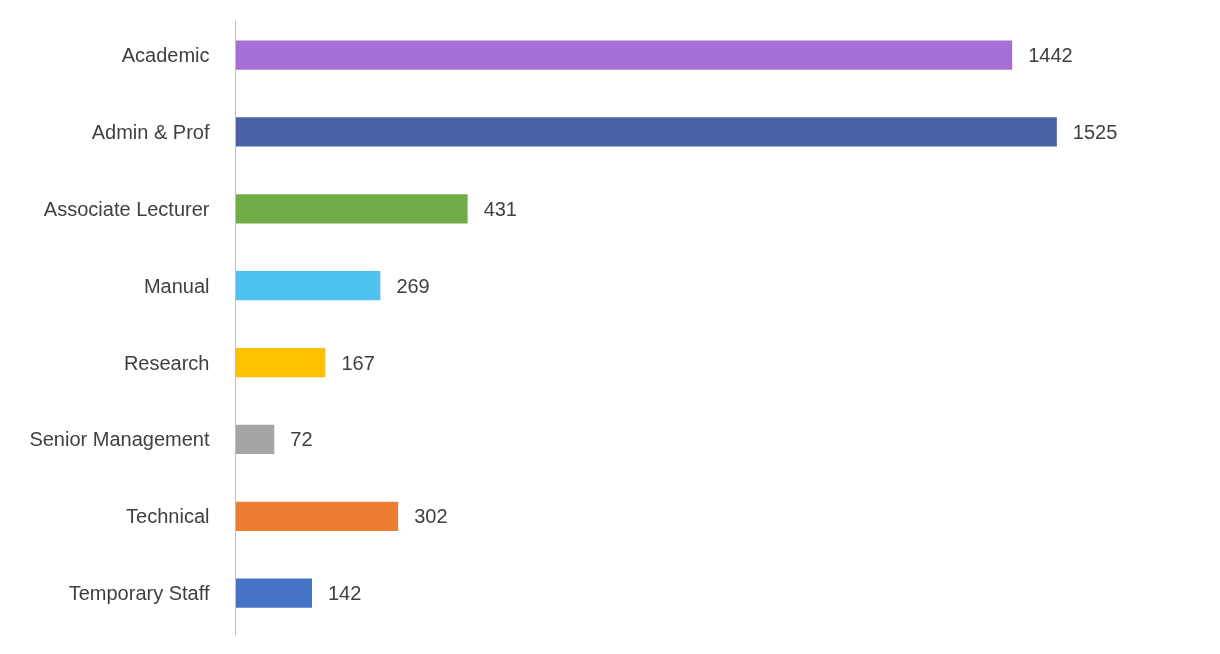 The width and height of the screenshot is (1220, 654). What do you see at coordinates (119, 439) in the screenshot?
I see `y-tick-label: Senior Management` at bounding box center [119, 439].